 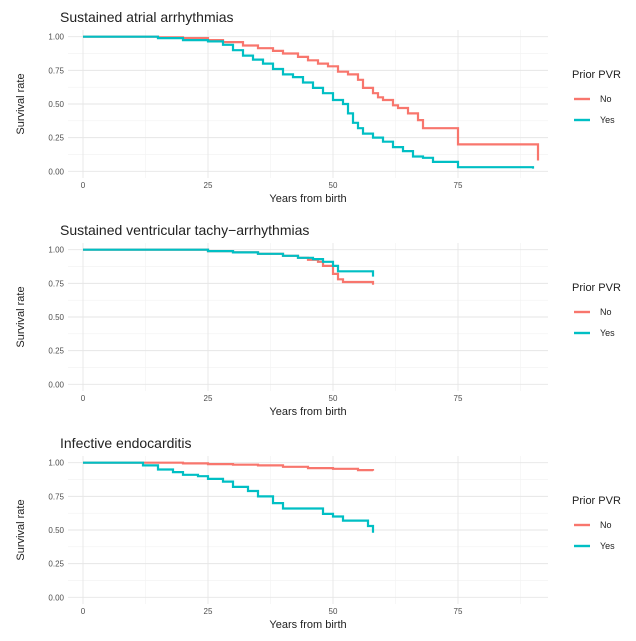 I want to click on chart-title: Sustained atrial arrhythmias, so click(x=147, y=17).